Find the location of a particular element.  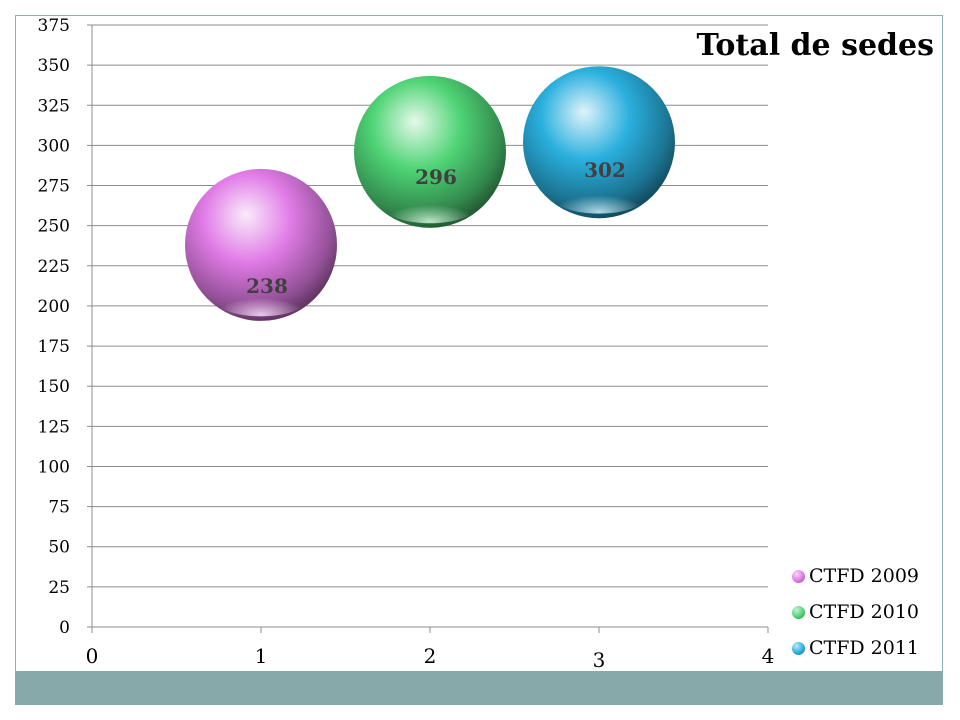

legend-item-ctfd-2010: CTFD 2010 is located at coordinates (872, 612).